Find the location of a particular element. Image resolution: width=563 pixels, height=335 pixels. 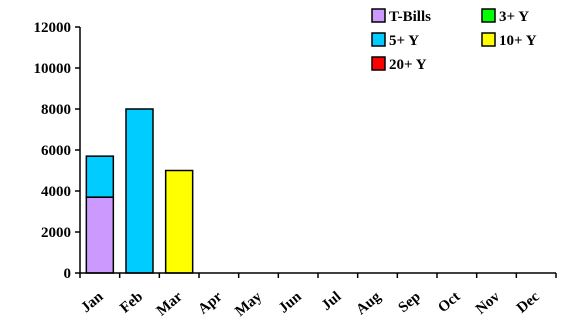

x-axis: Jan Feb Mar Apr May Jun Jul Aug Sep Oct Nov Dec is located at coordinates (317, 296).